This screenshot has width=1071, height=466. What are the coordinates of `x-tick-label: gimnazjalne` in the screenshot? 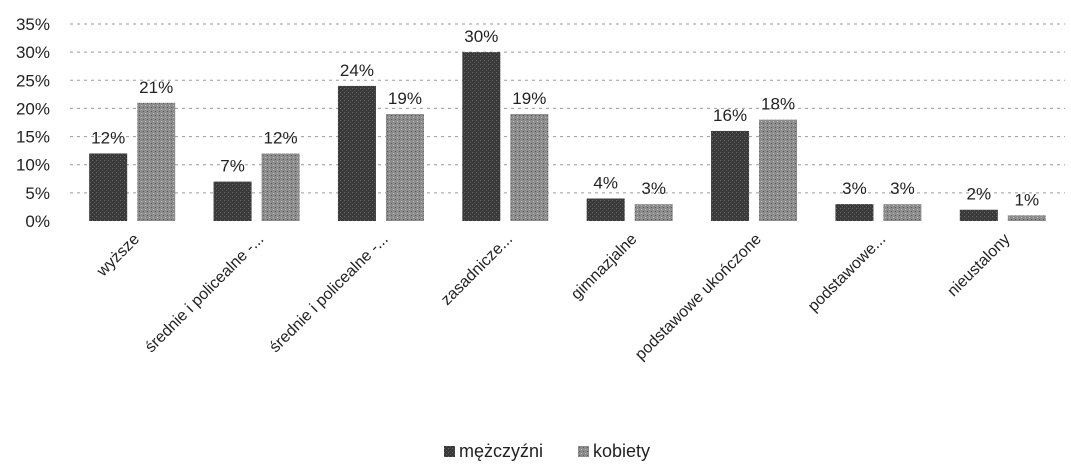 It's located at (604, 267).